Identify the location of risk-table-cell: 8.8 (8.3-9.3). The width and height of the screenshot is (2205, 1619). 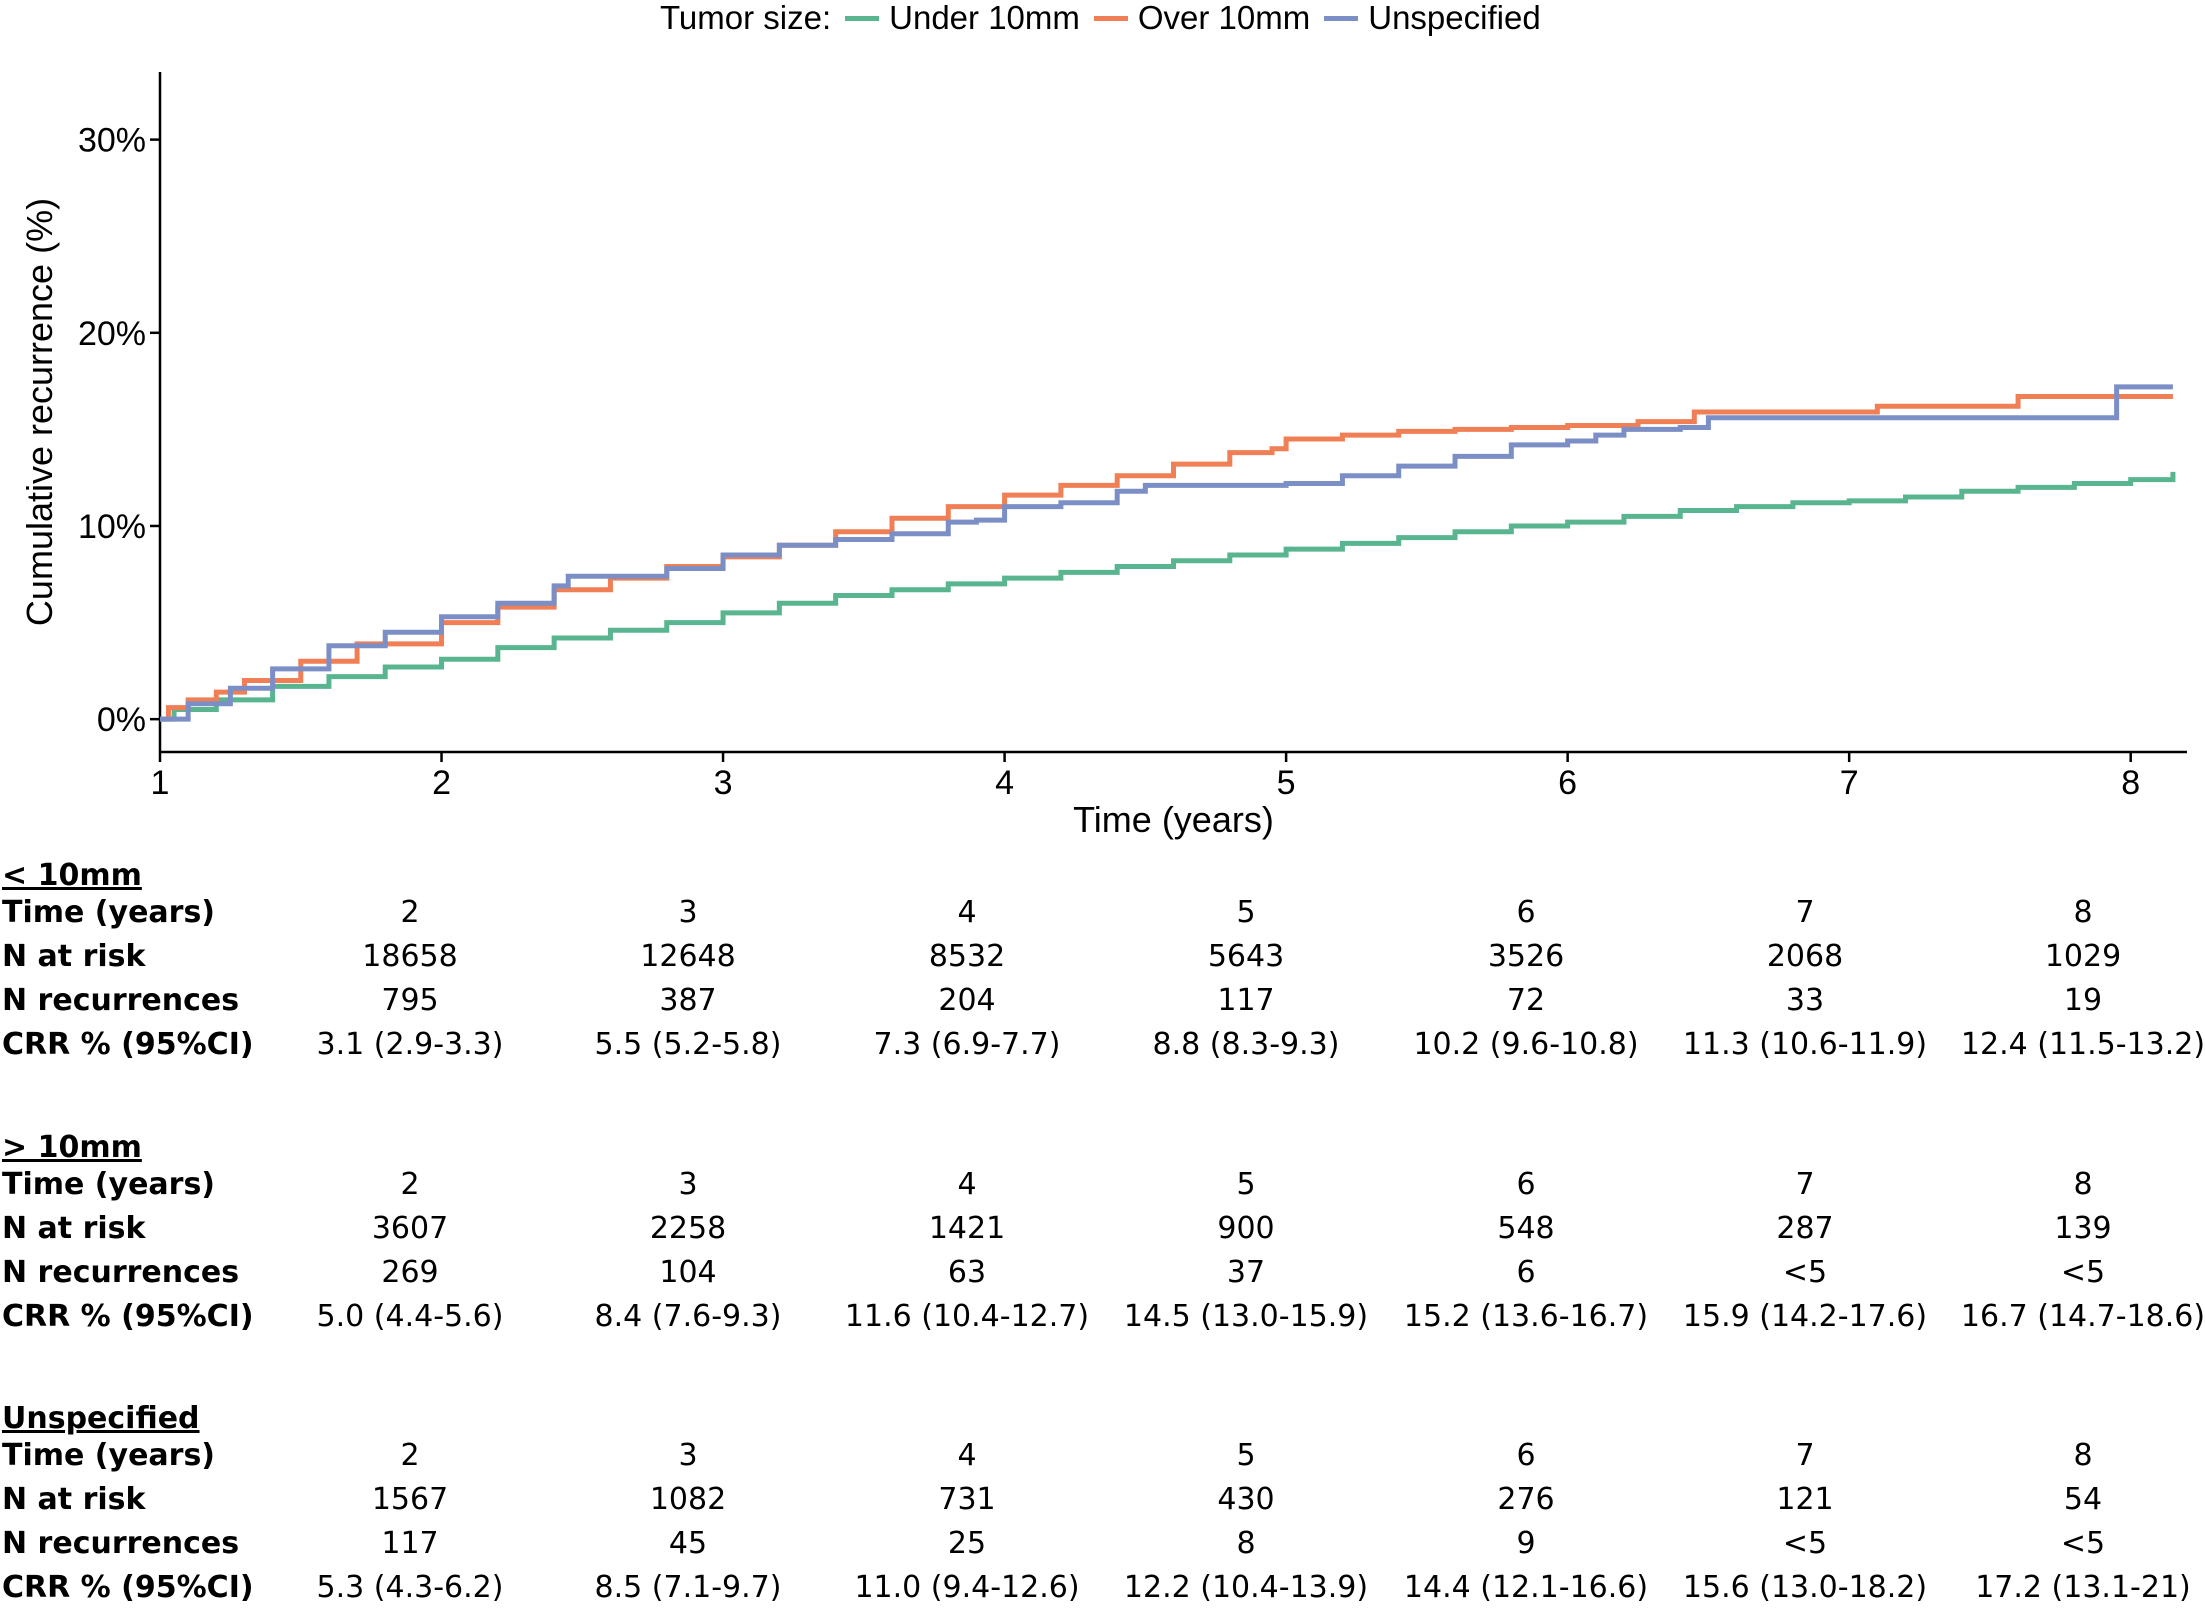
(1246, 1044).